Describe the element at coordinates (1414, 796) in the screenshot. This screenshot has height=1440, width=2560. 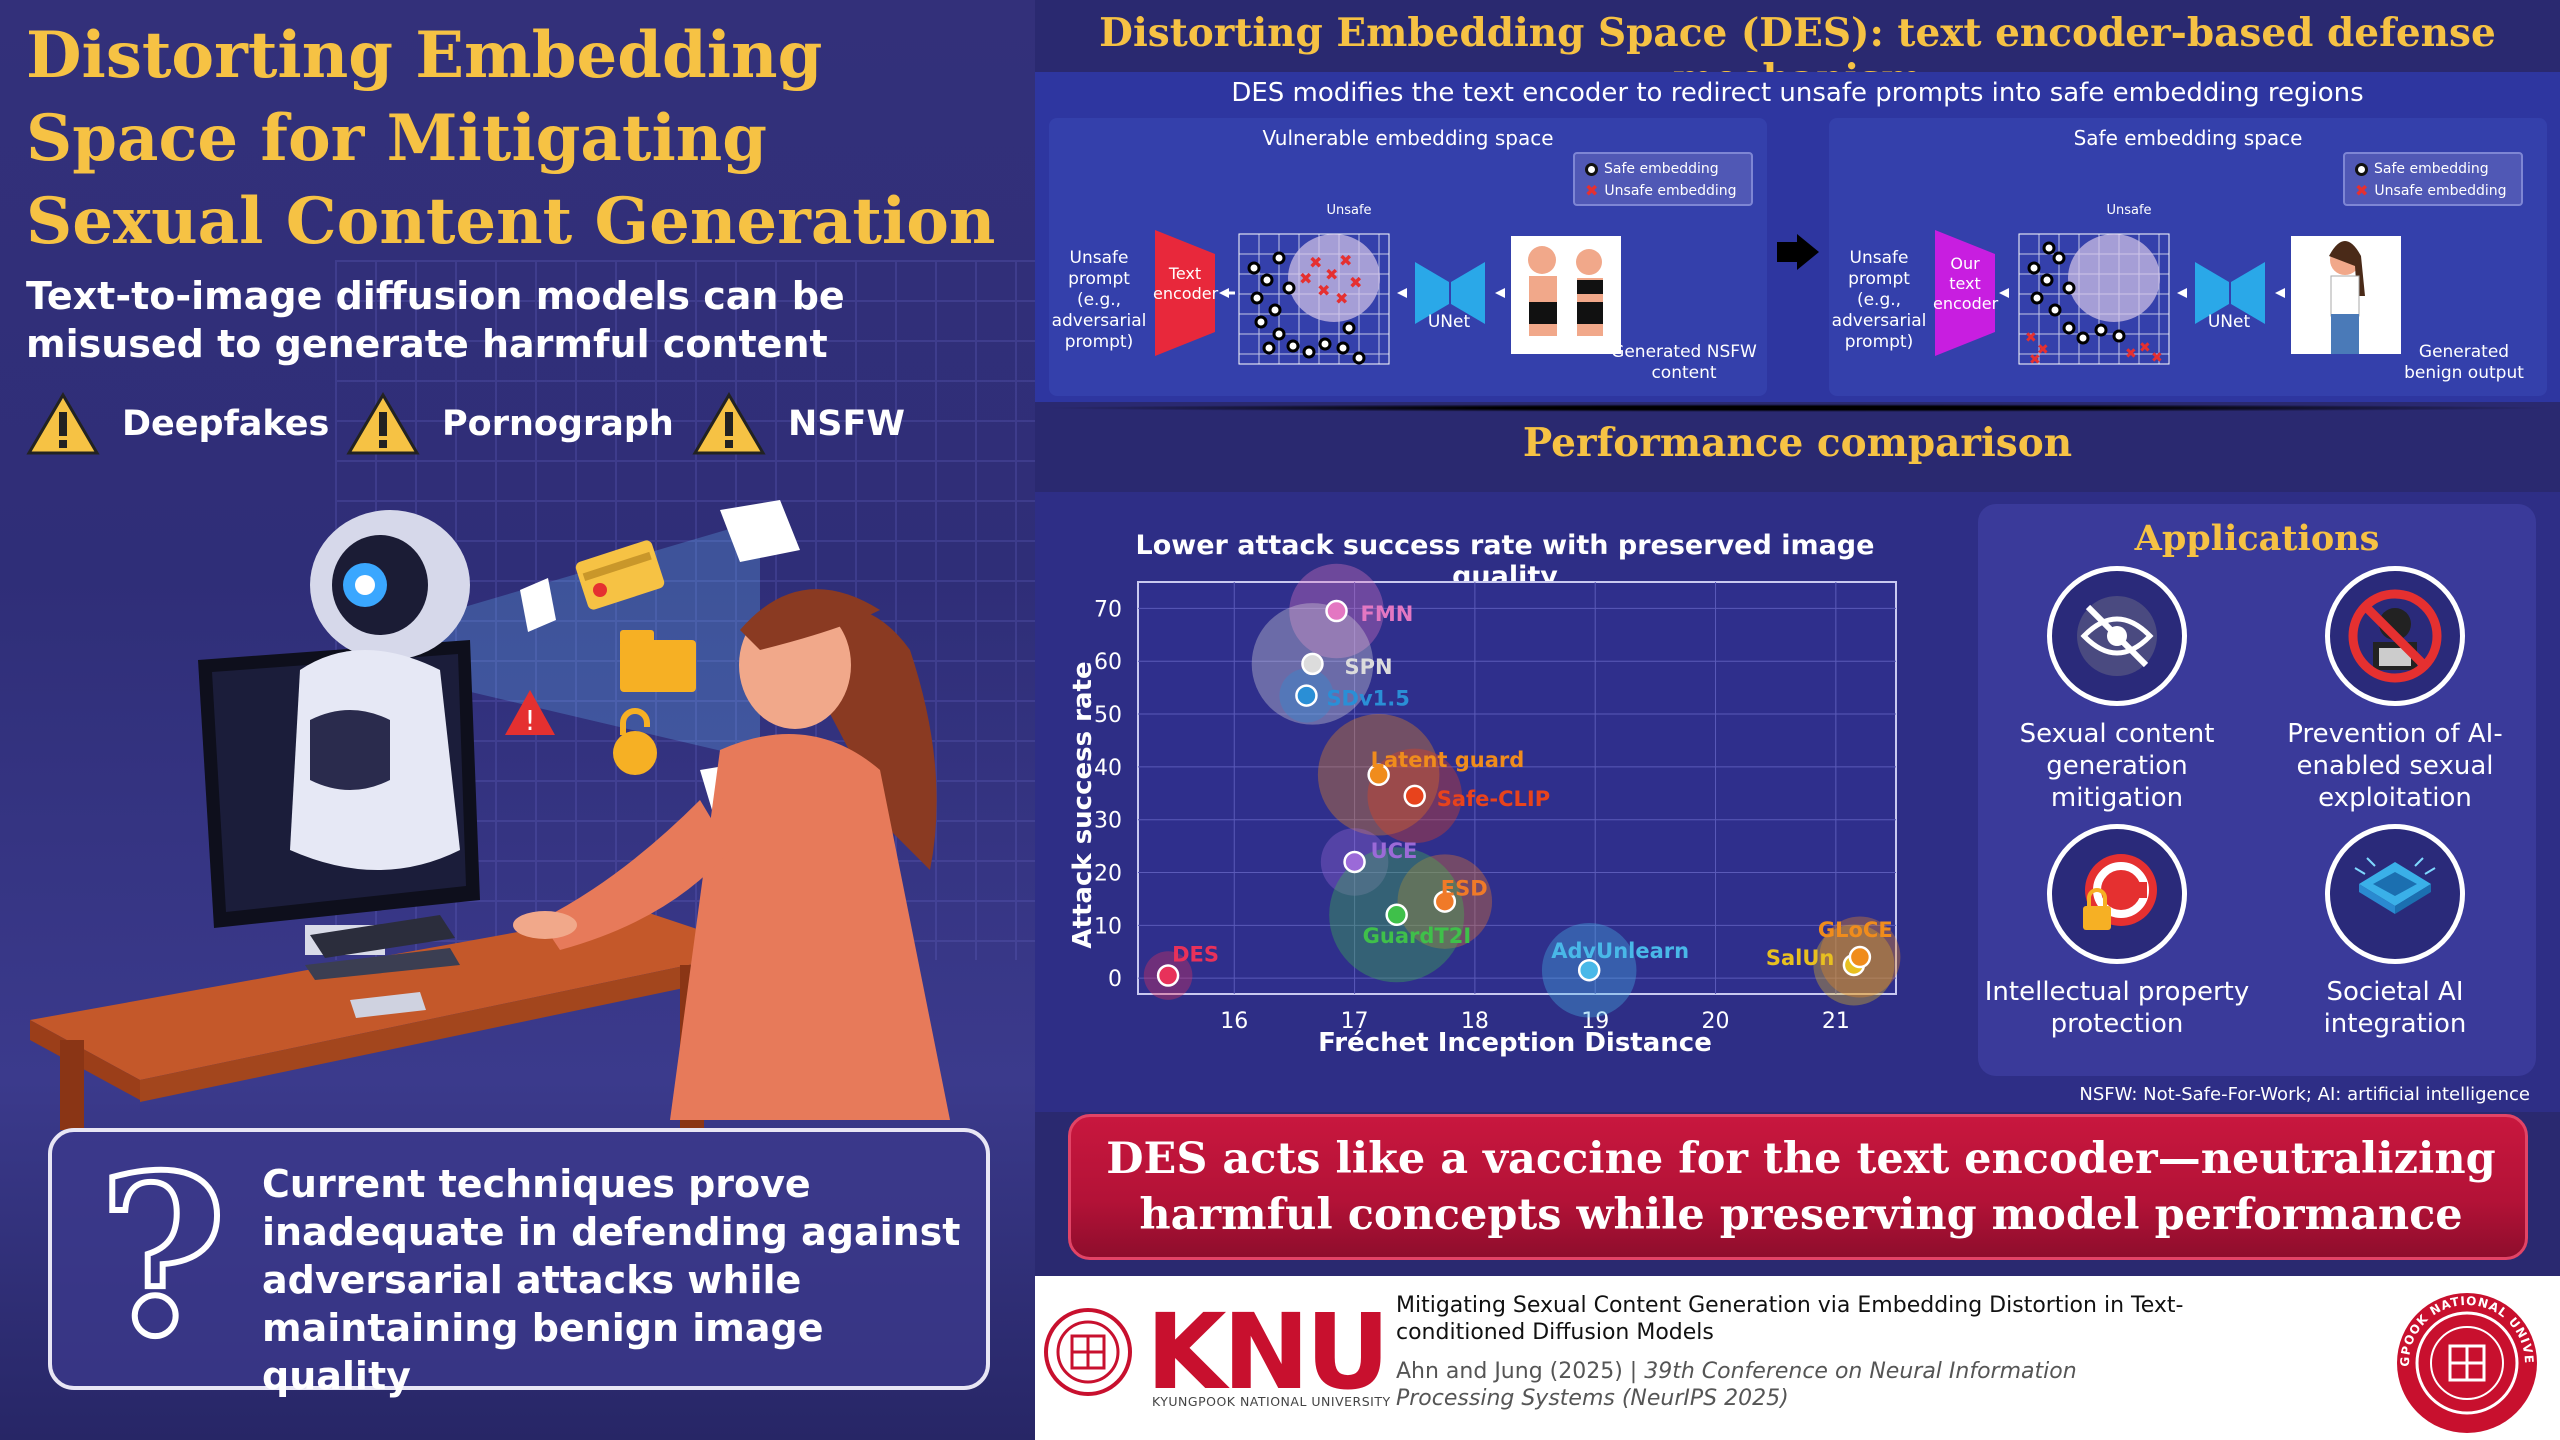
I see `point-safe-clip` at that location.